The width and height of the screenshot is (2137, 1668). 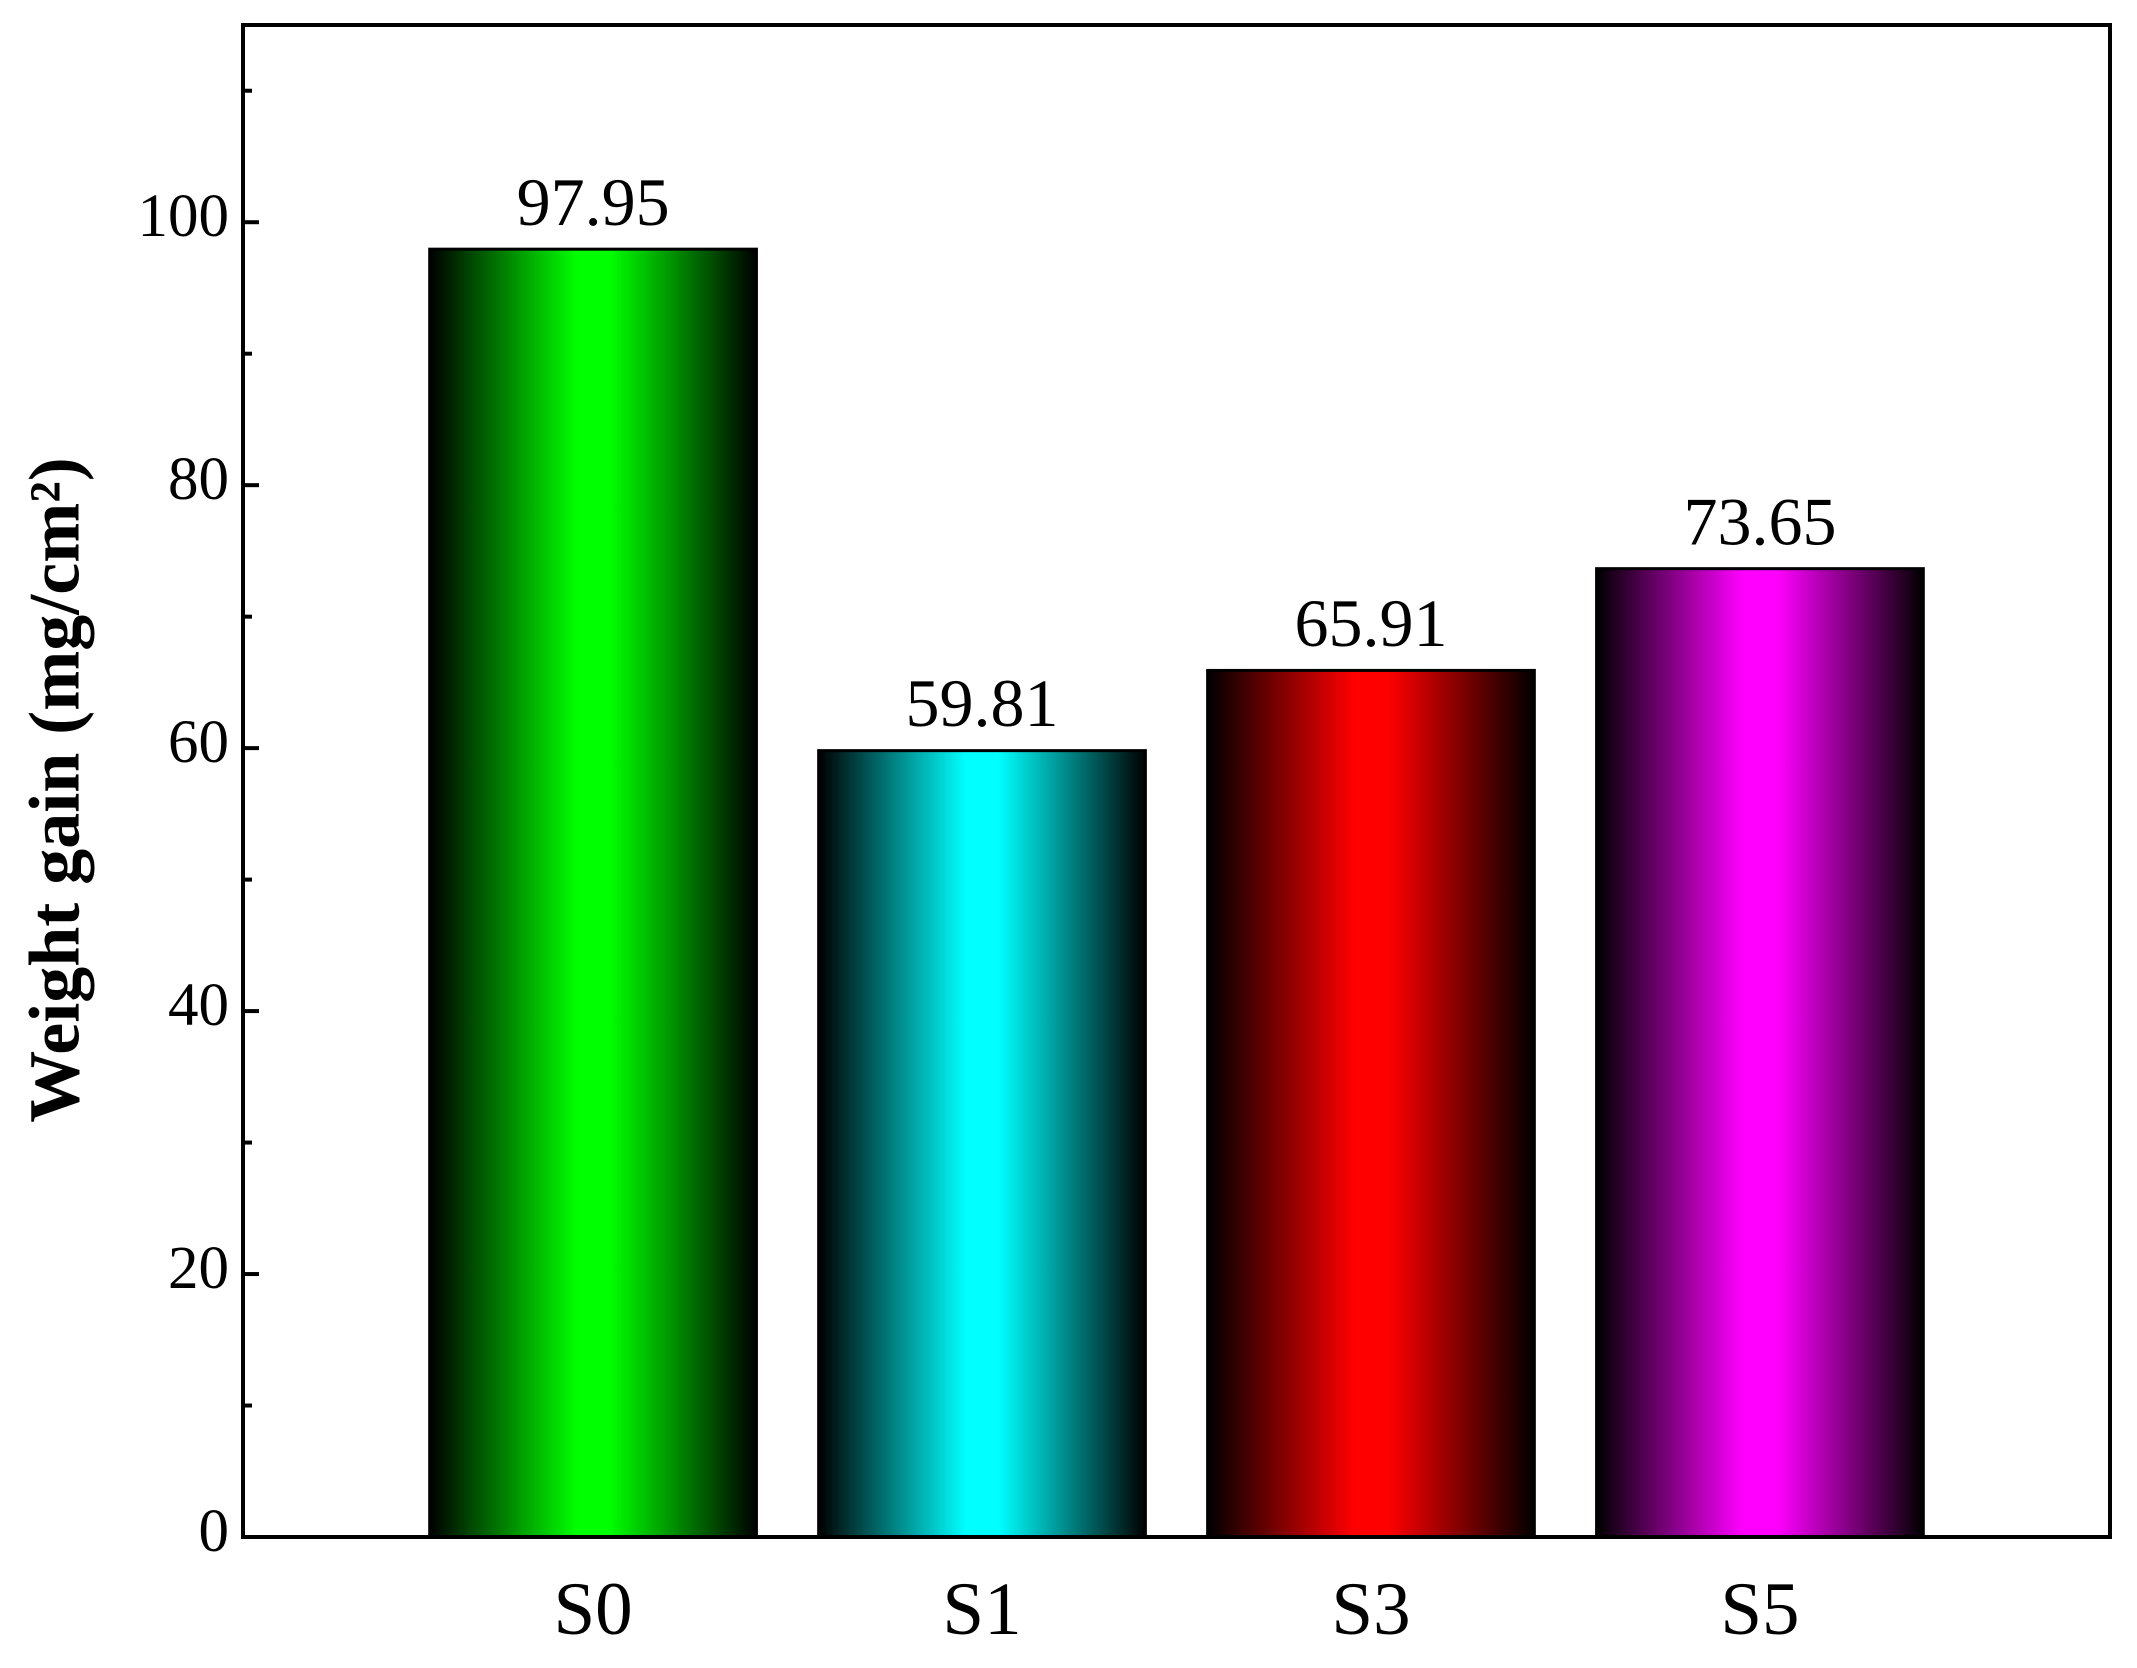 I want to click on value-label: 65.91, so click(x=1370, y=623).